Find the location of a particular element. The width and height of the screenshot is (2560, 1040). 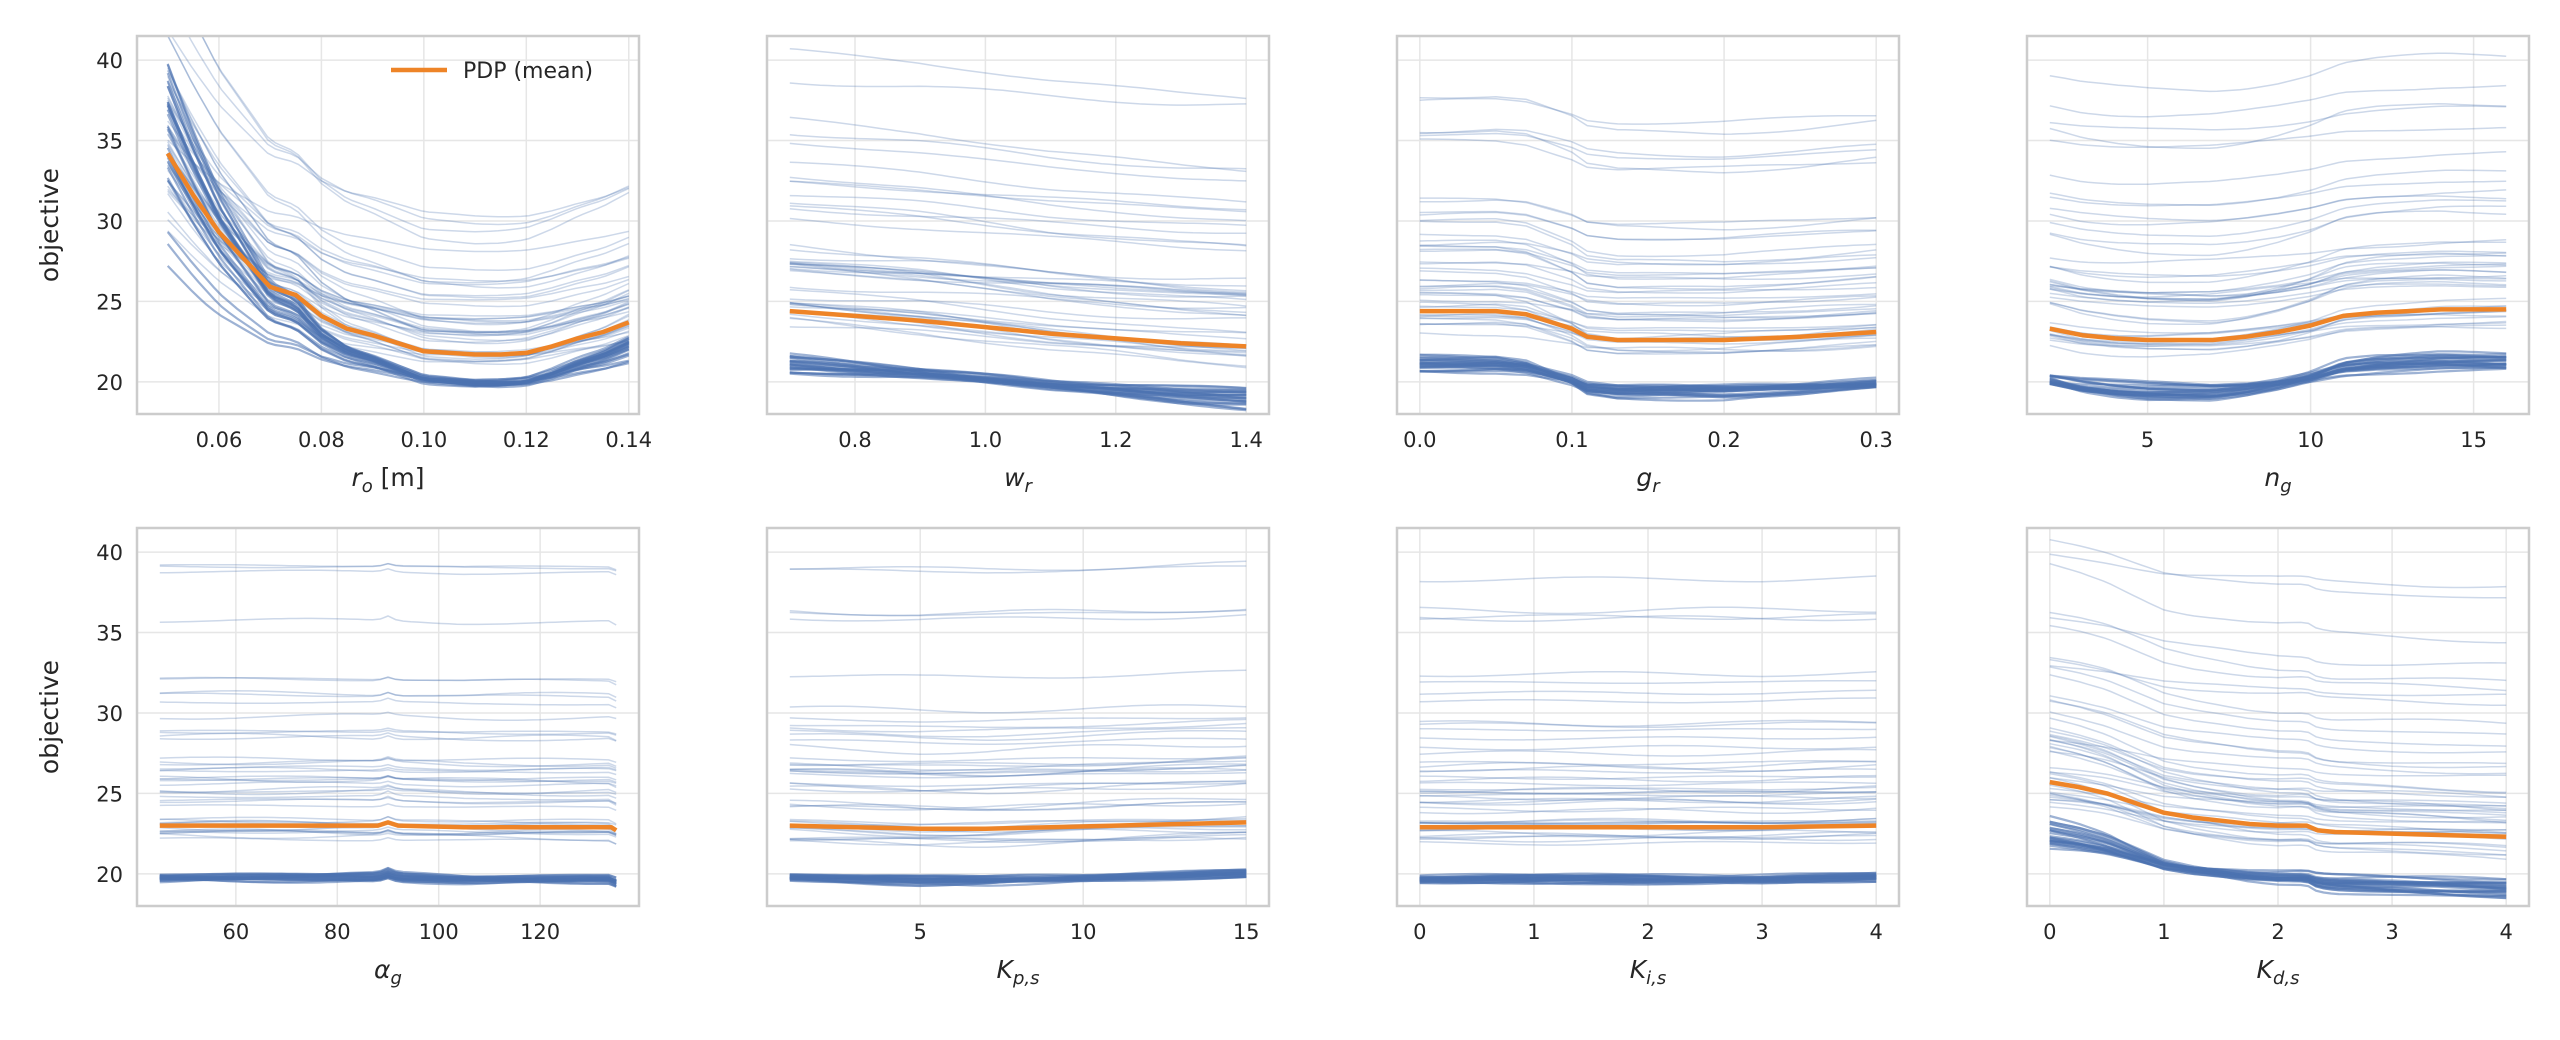

subplot-4: 5 10 15 ng is located at coordinates (2278, 265).